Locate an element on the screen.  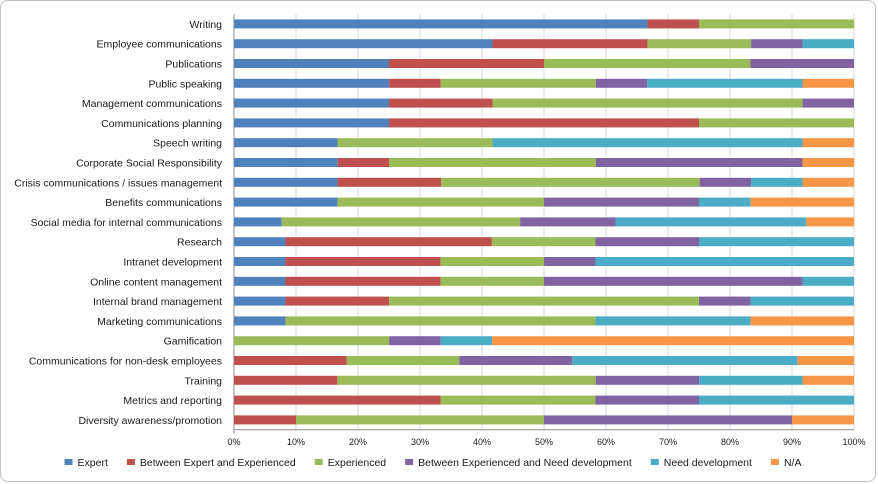
category-label: Internal brand management is located at coordinates (157, 302).